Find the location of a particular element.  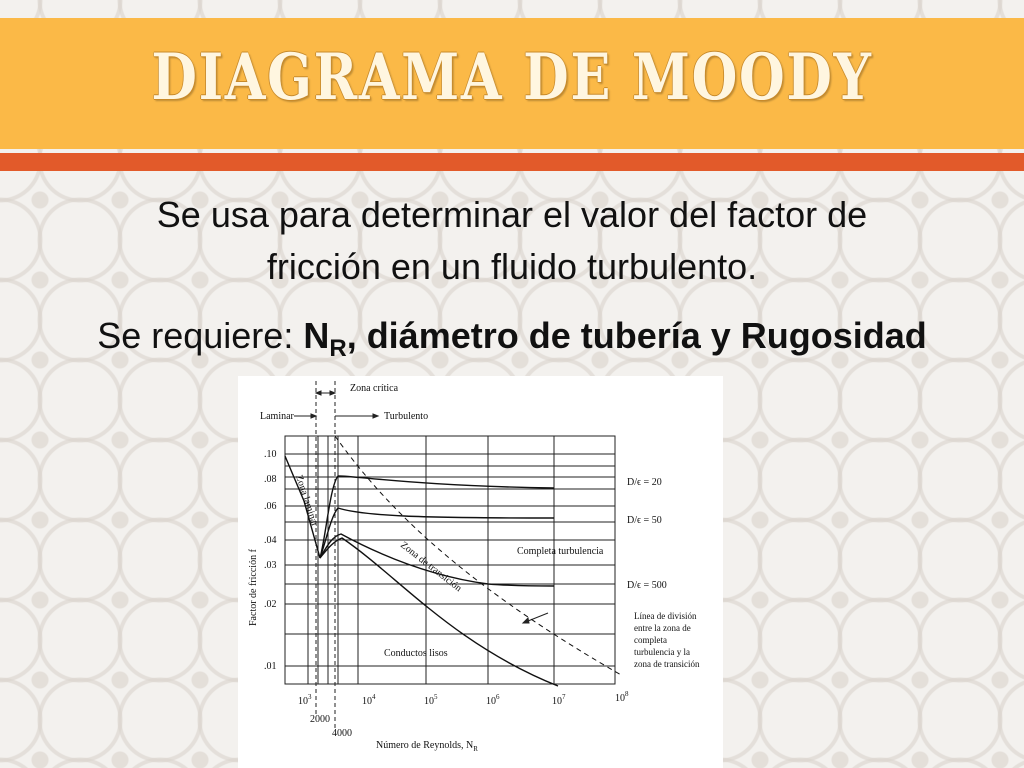

x-tick-label: 10⁸ is located at coordinates (622, 697).